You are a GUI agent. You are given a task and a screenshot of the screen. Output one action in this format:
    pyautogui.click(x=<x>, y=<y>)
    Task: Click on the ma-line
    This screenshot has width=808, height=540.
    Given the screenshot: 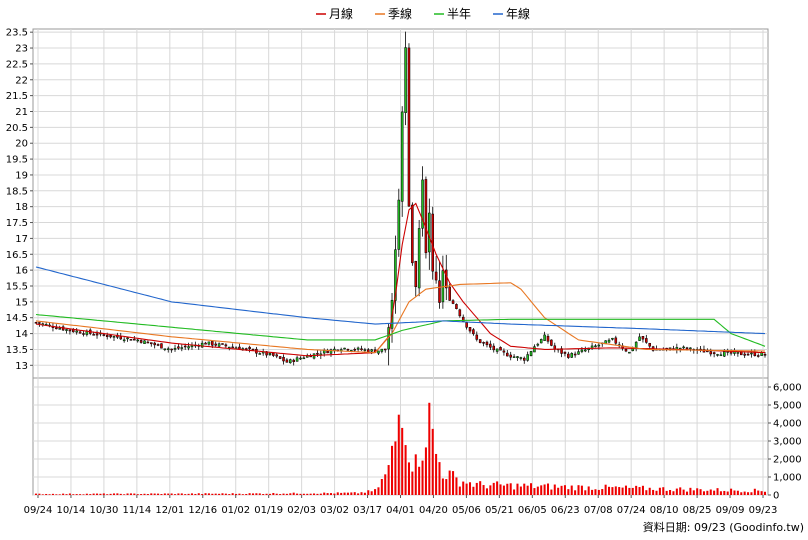 What is the action you would take?
    pyautogui.click(x=400, y=318)
    